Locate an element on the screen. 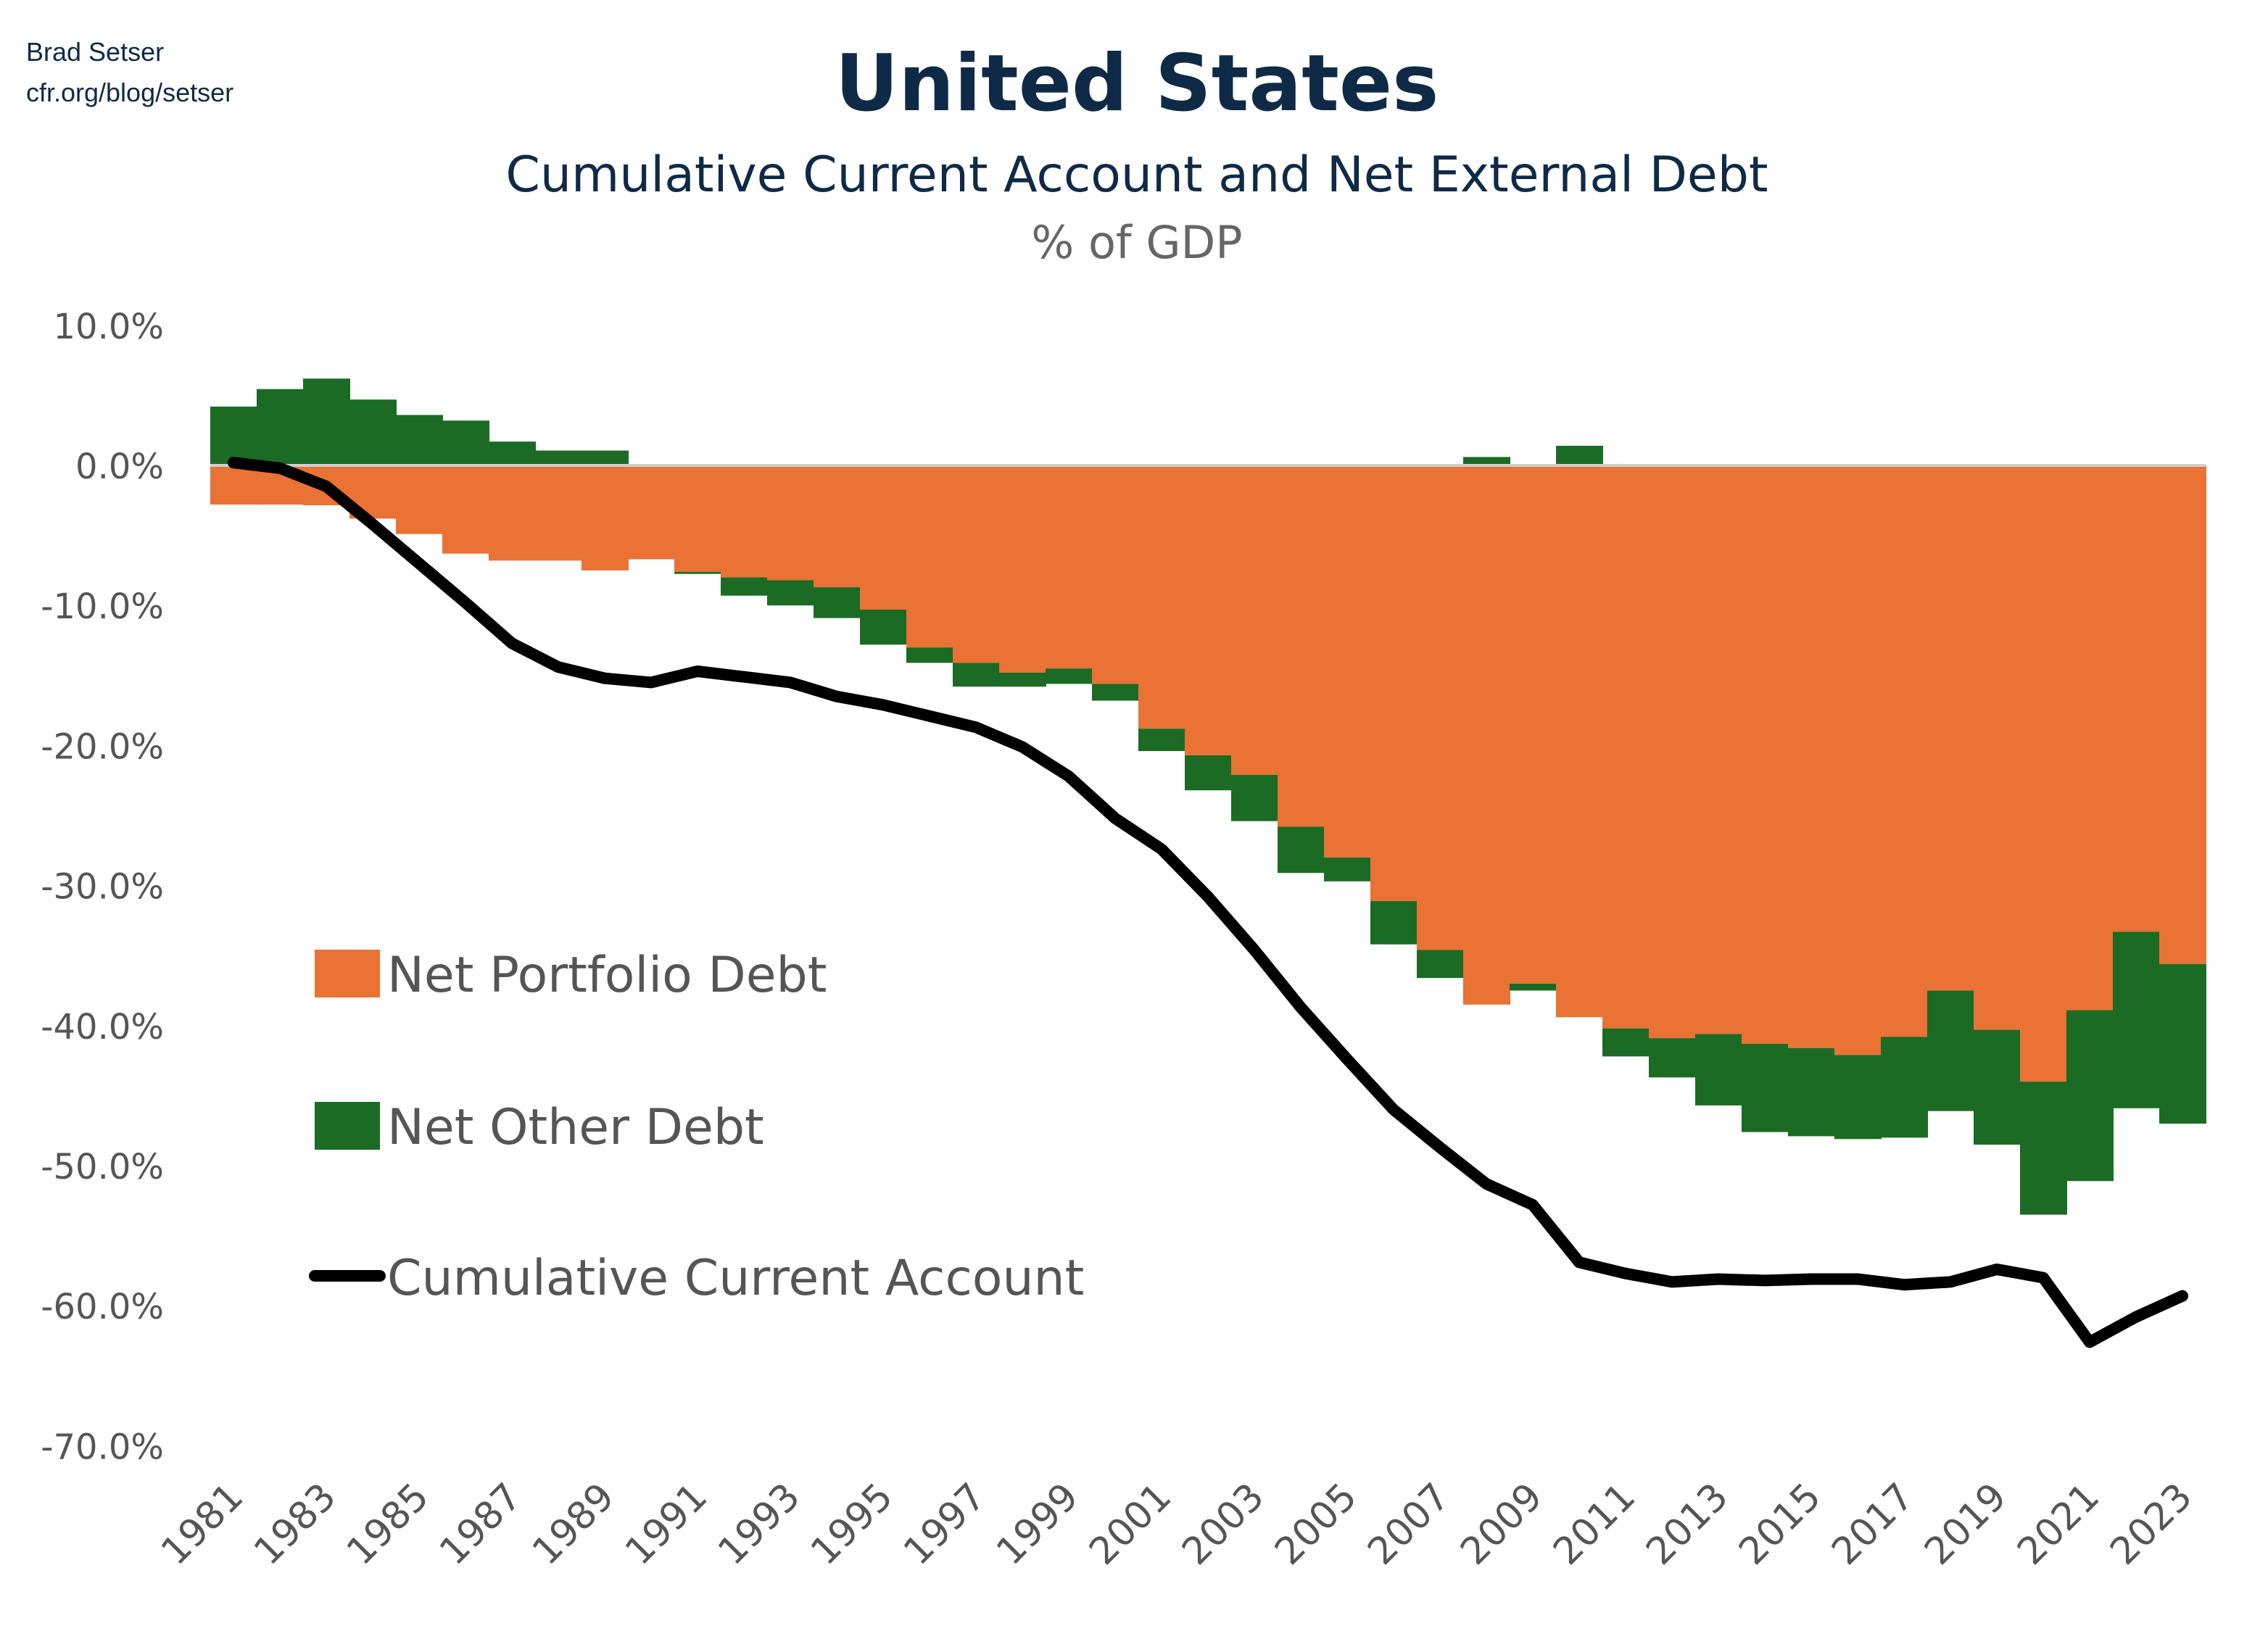 The height and width of the screenshot is (1647, 2268). bar-portfolio-1986 is located at coordinates (465, 509).